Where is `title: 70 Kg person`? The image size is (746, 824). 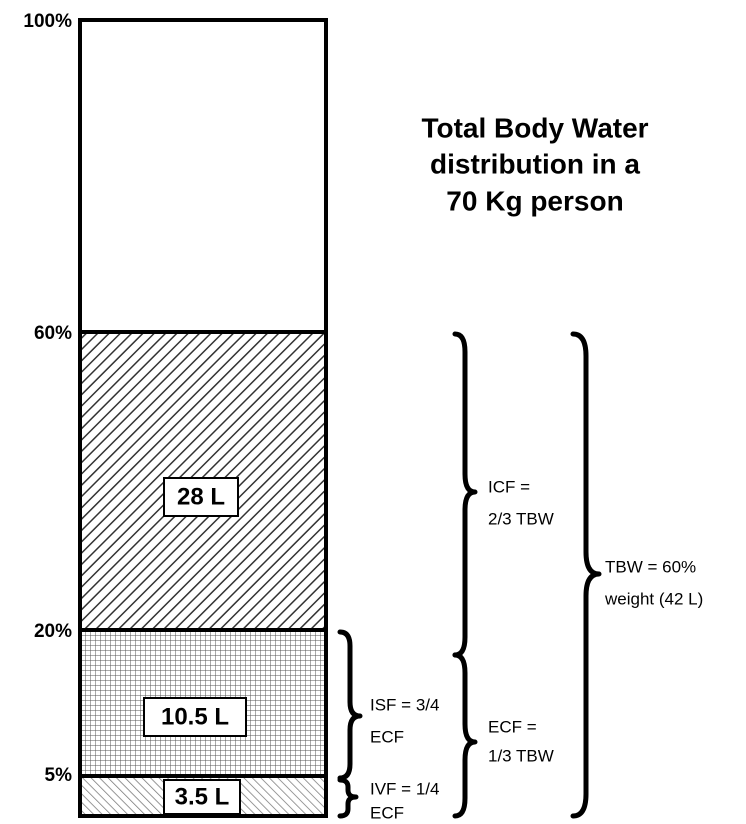
title: 70 Kg person is located at coordinates (534, 200).